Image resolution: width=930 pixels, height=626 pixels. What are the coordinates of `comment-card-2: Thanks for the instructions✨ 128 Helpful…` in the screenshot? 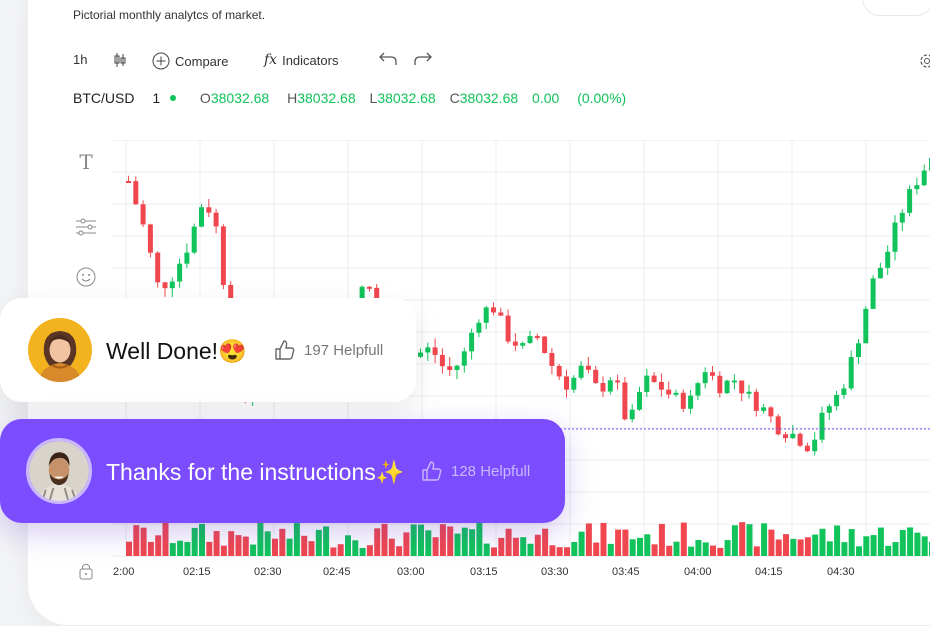 It's located at (282, 471).